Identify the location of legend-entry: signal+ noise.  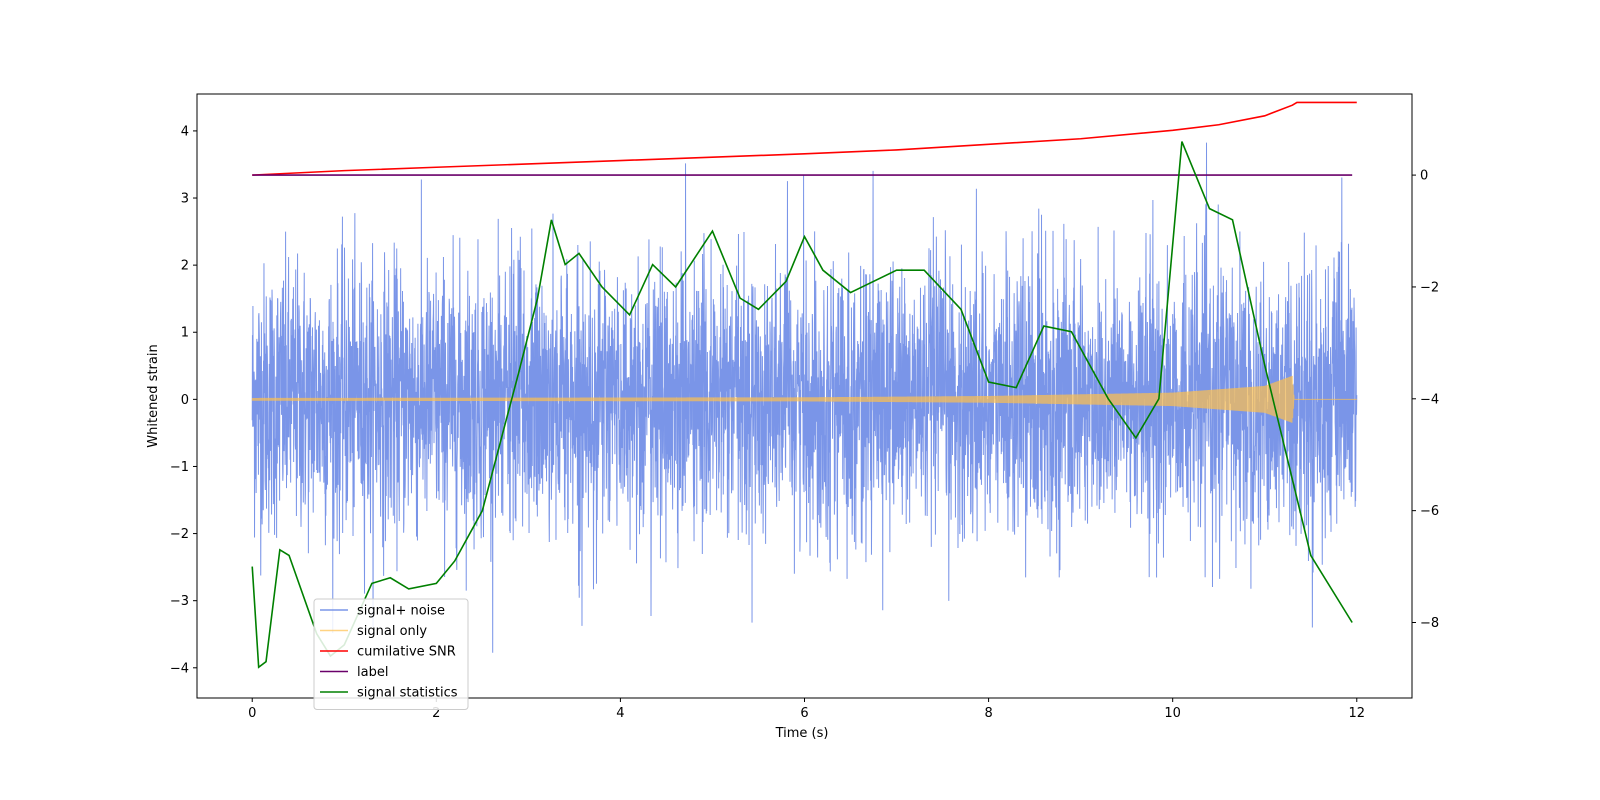
(401, 611).